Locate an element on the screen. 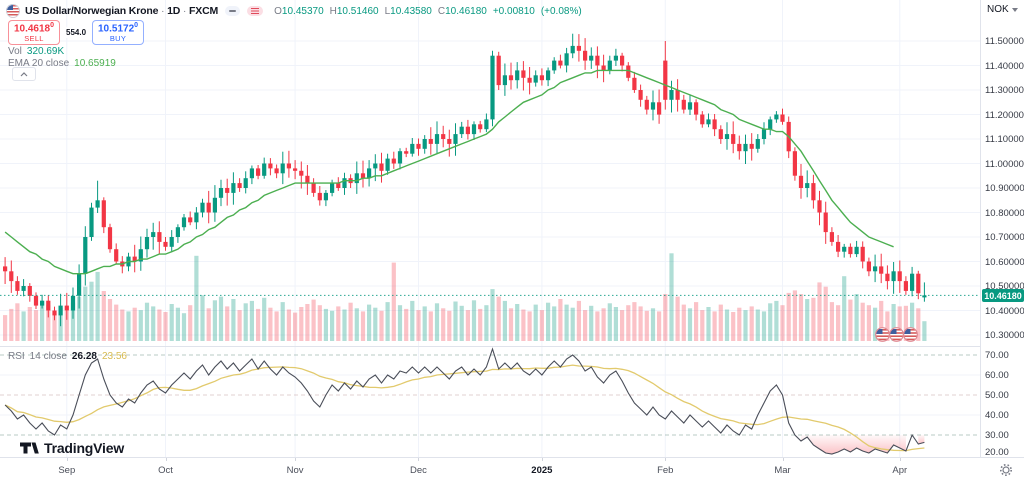  time-axis-label: 2025 is located at coordinates (542, 470).